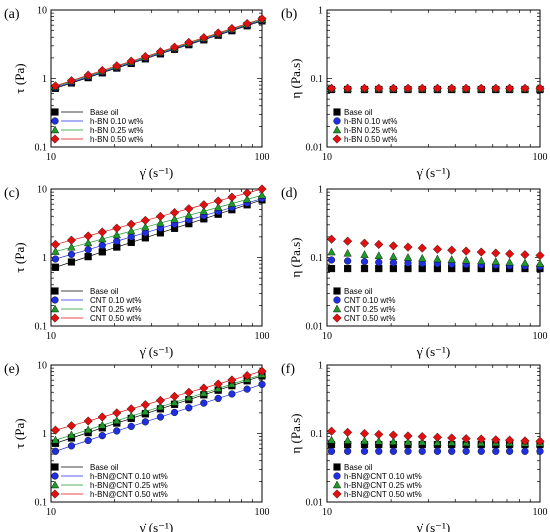 Image resolution: width=550 pixels, height=532 pixels. Describe the element at coordinates (315, 503) in the screenshot. I see `y-tick-label: 0.01` at that location.